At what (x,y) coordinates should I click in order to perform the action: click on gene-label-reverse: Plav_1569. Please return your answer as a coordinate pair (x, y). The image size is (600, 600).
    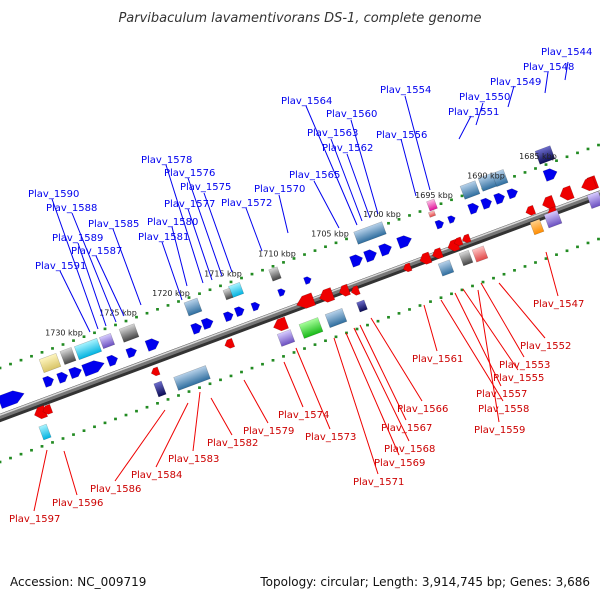
    Looking at the image, I should click on (399, 463).